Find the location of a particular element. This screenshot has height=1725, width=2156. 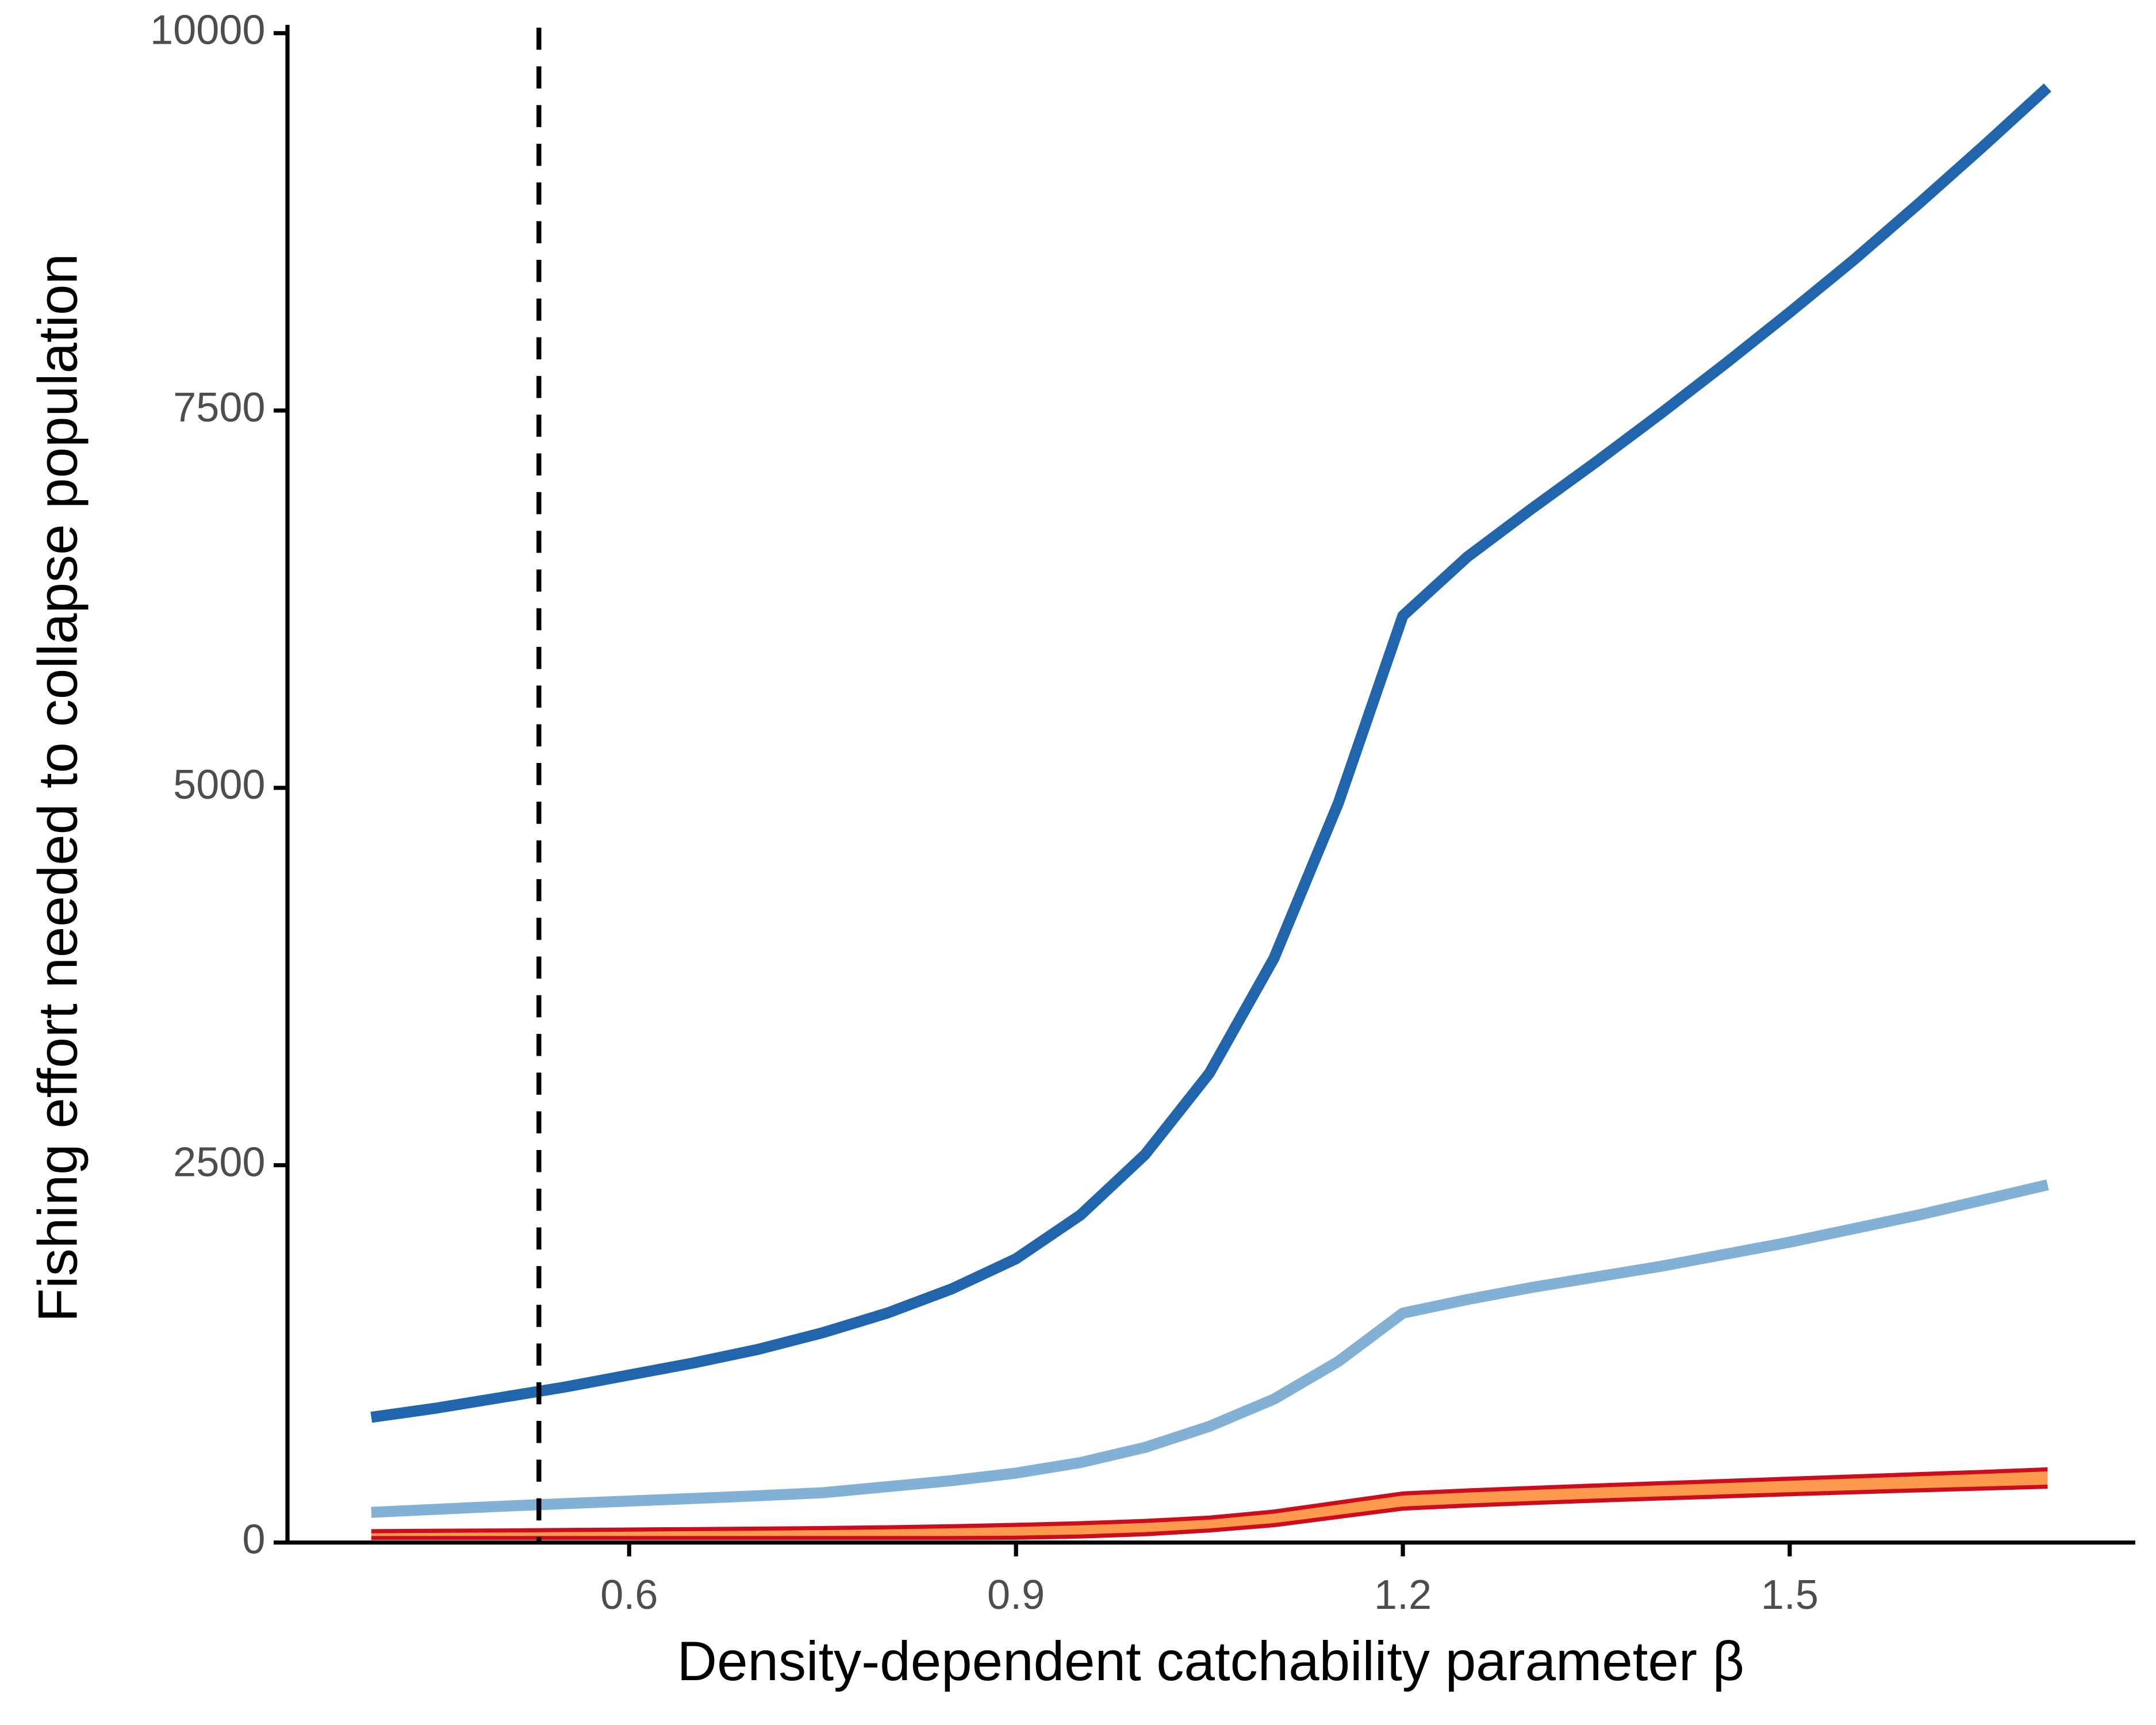

band-fill is located at coordinates (1209, 1503).